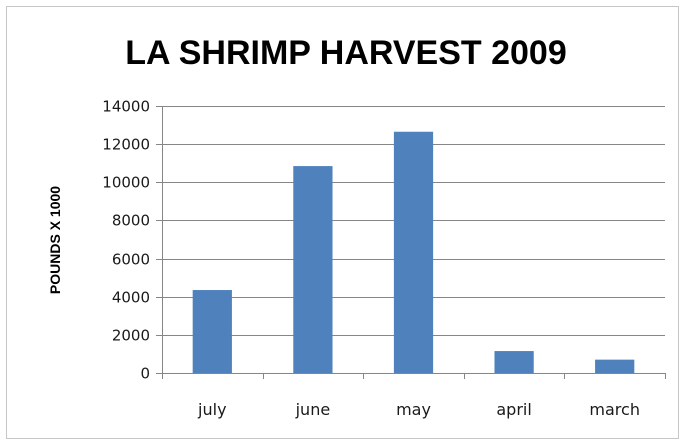 Image resolution: width=687 pixels, height=447 pixels. What do you see at coordinates (126, 183) in the screenshot?
I see `y-tick-label: 10000` at bounding box center [126, 183].